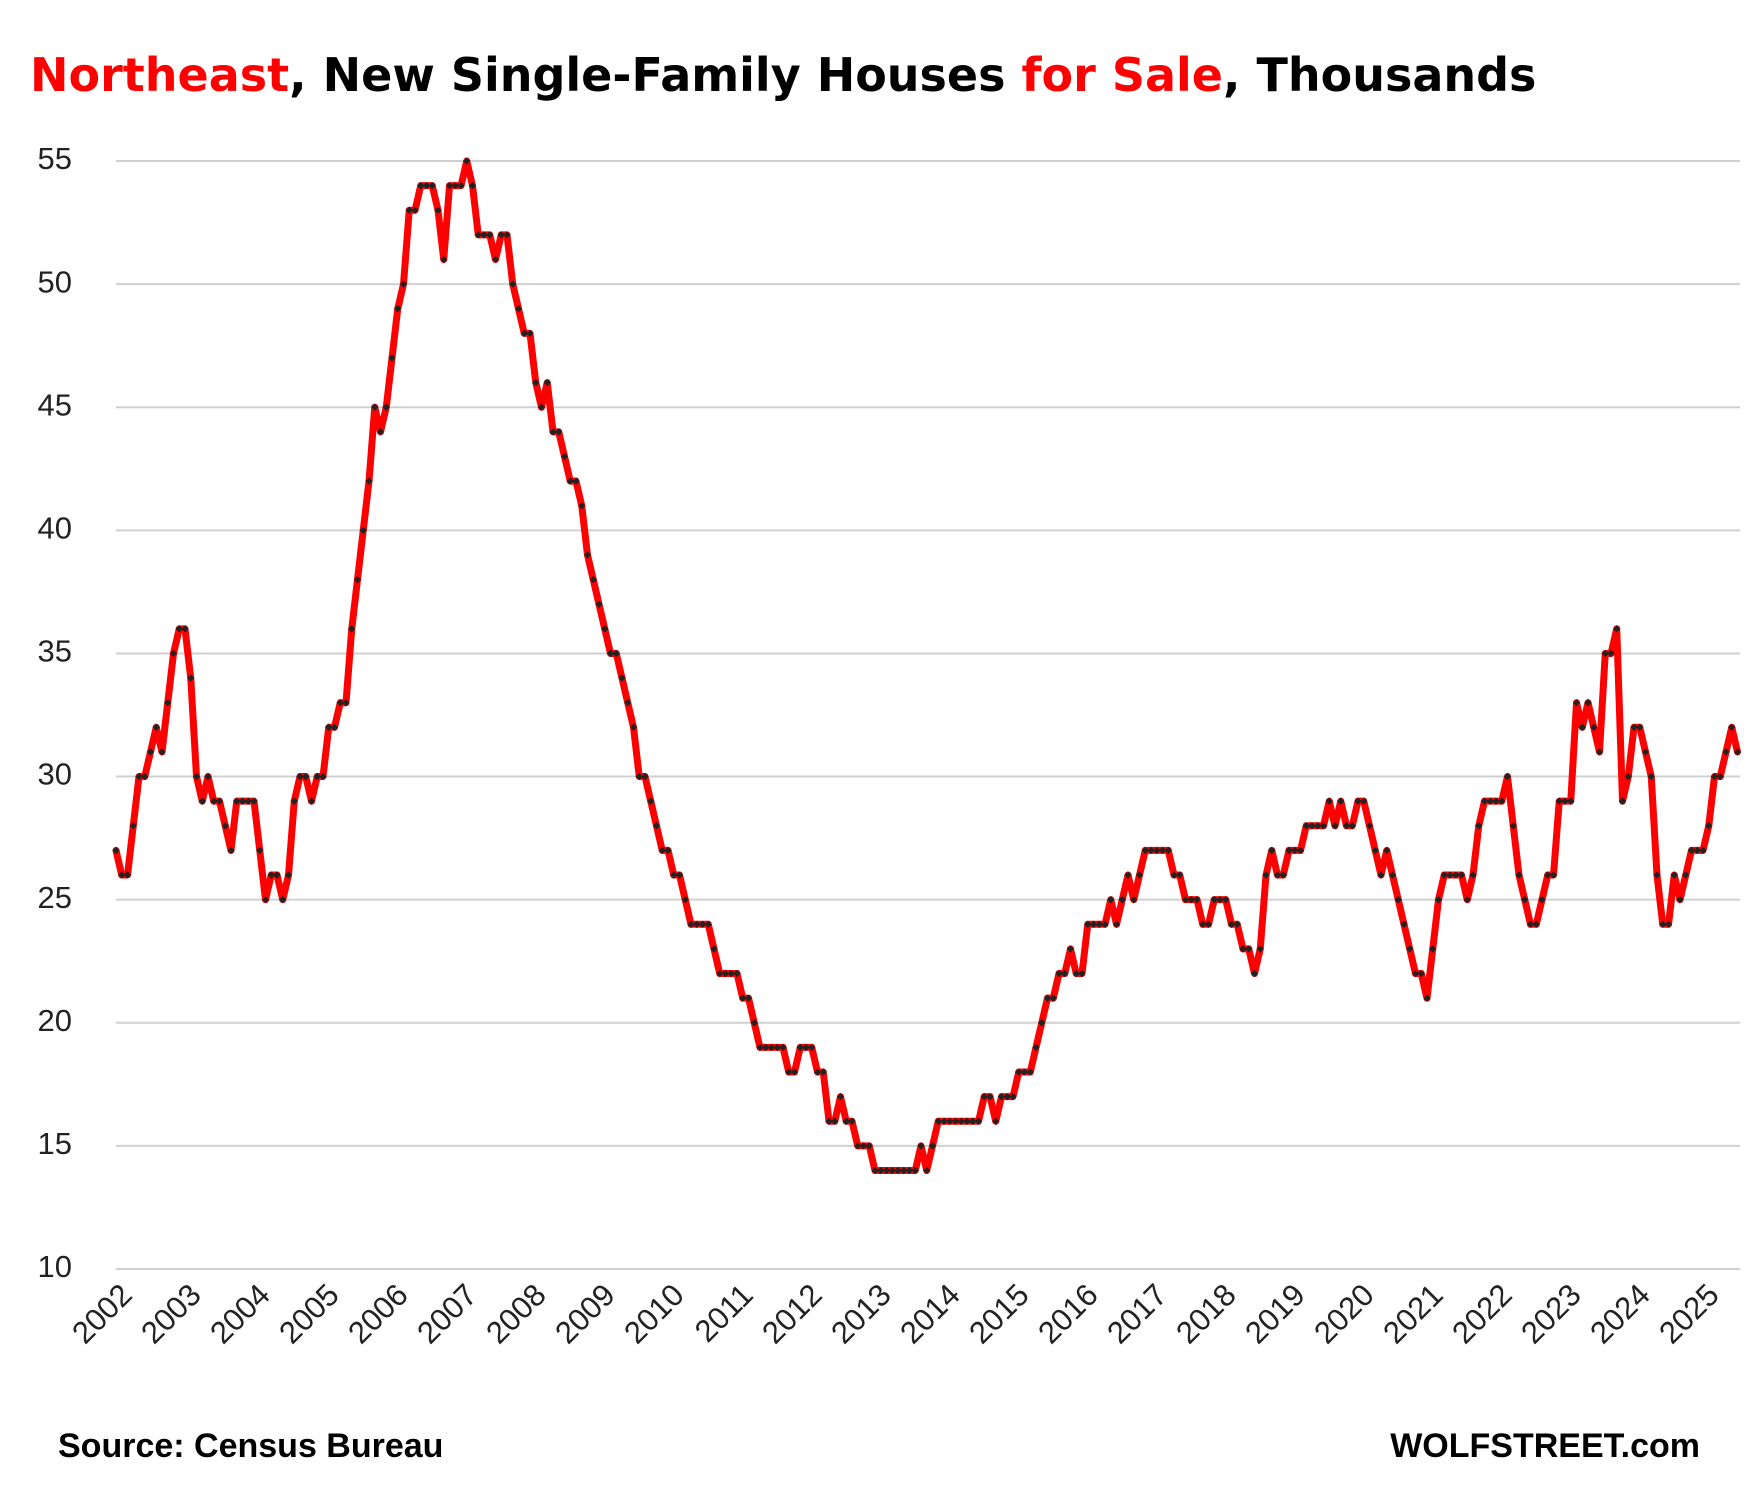 This screenshot has height=1508, width=1759. Describe the element at coordinates (1545, 1446) in the screenshot. I see `credit: WOLFSTREET.com` at that location.